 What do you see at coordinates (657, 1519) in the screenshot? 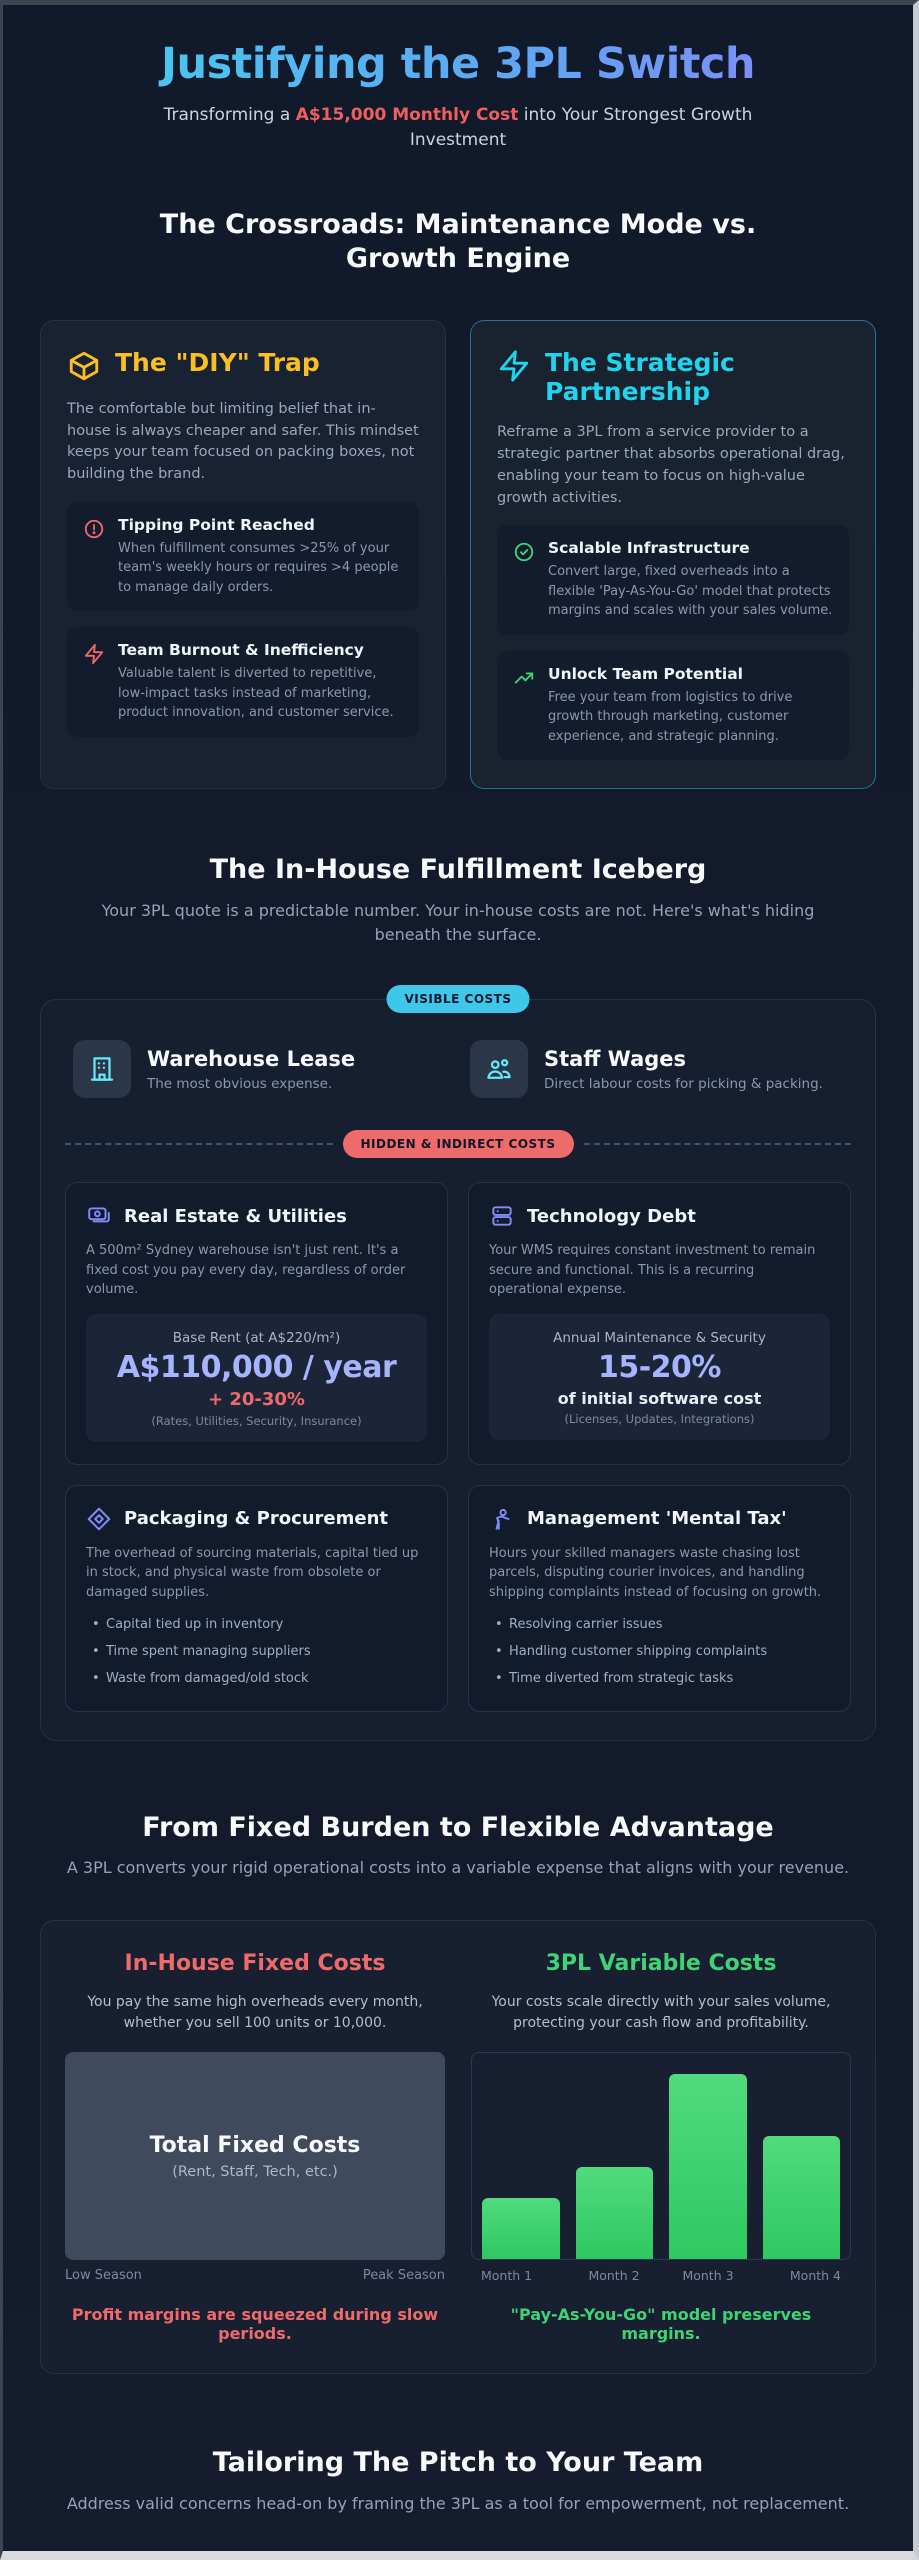
I see `hidden-card-title: Management 'Mental Tax'` at bounding box center [657, 1519].